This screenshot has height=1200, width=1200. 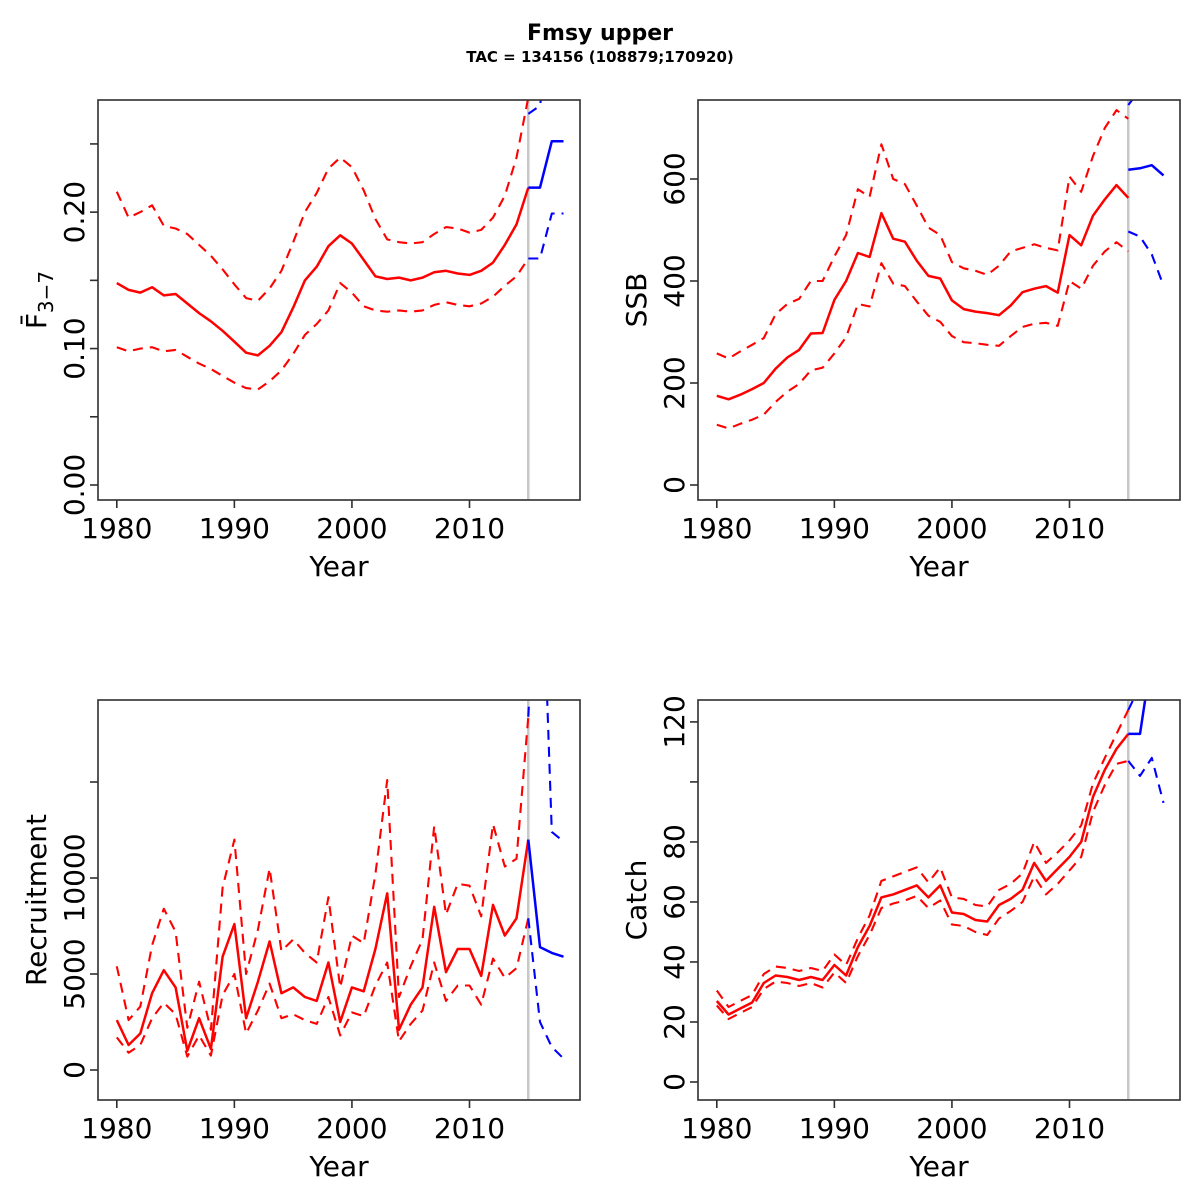 I want to click on ssb-ci-high-line, so click(x=922, y=234).